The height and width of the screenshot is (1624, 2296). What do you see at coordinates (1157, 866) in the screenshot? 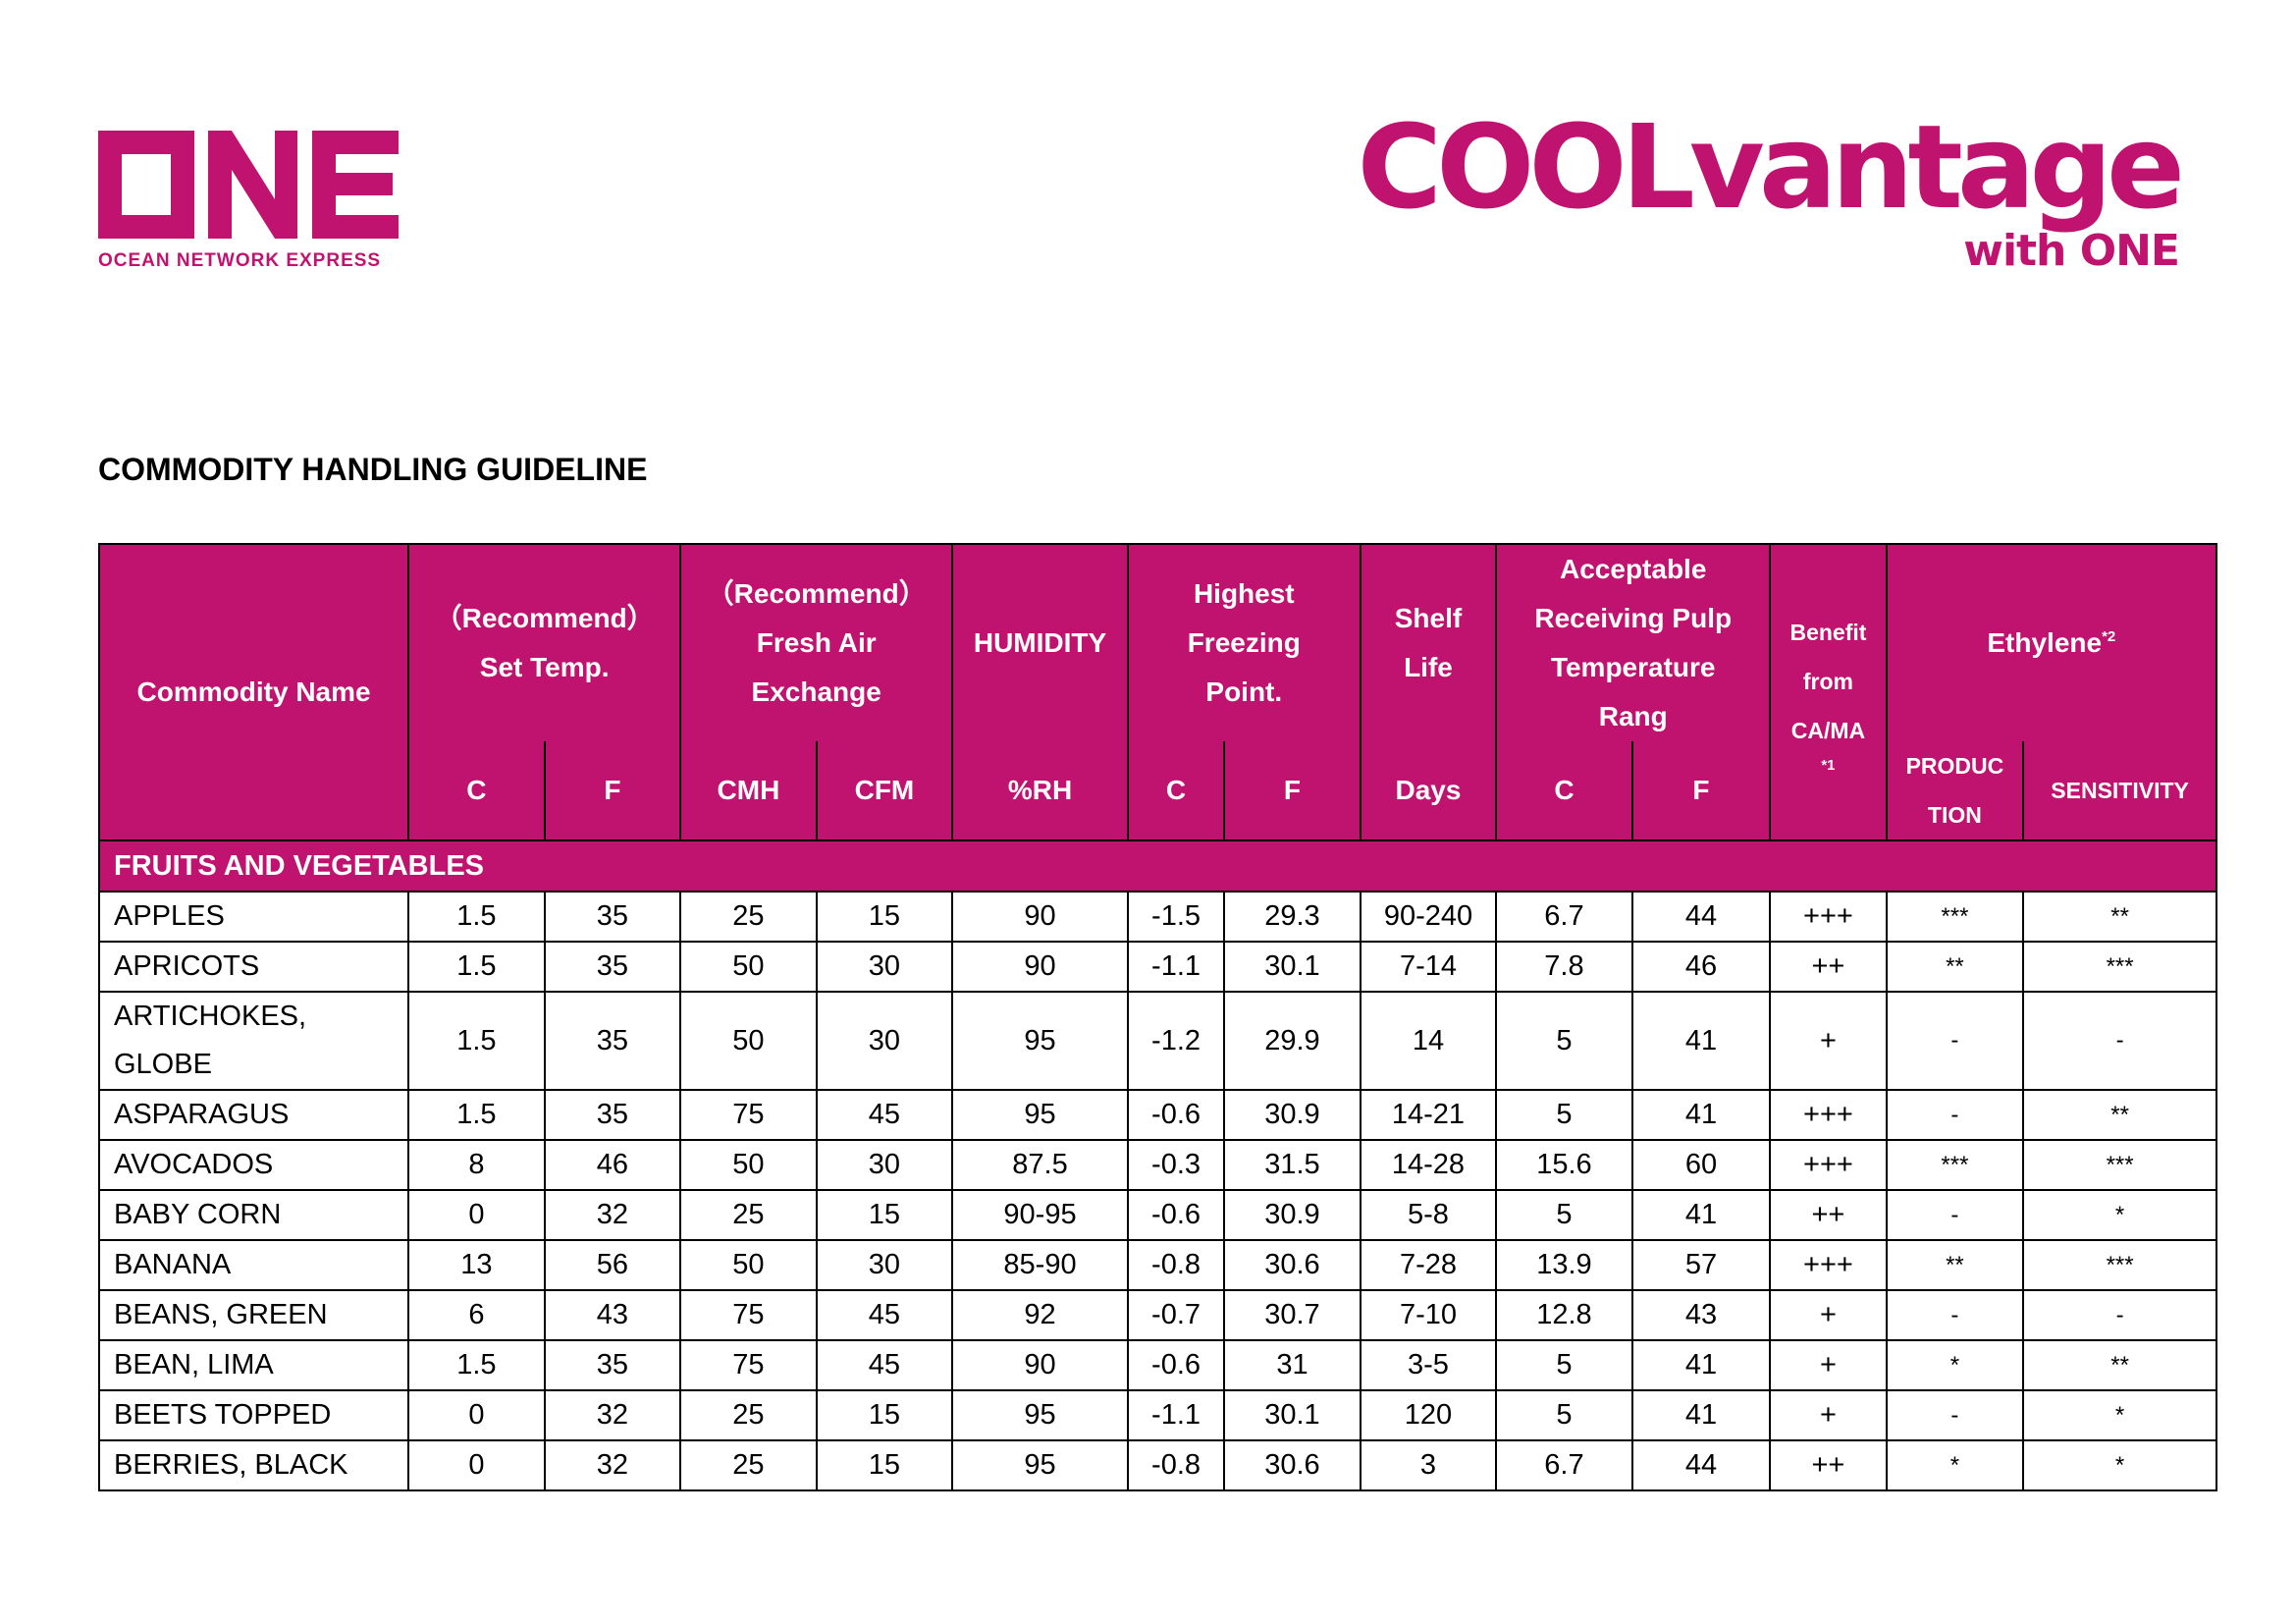
I see `section-fruits-vegetables: FRUITS AND VEGETABLES` at bounding box center [1157, 866].